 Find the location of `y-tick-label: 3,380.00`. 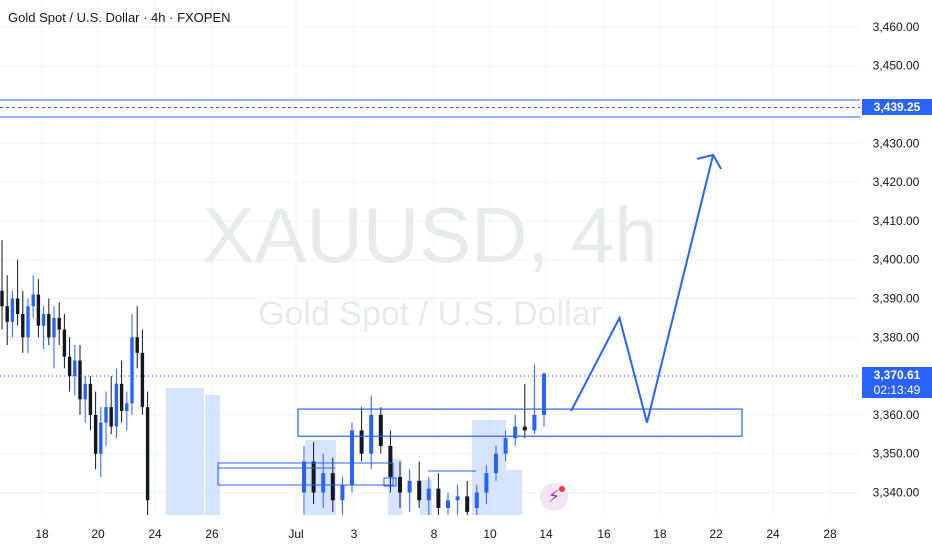

y-tick-label: 3,380.00 is located at coordinates (896, 337).